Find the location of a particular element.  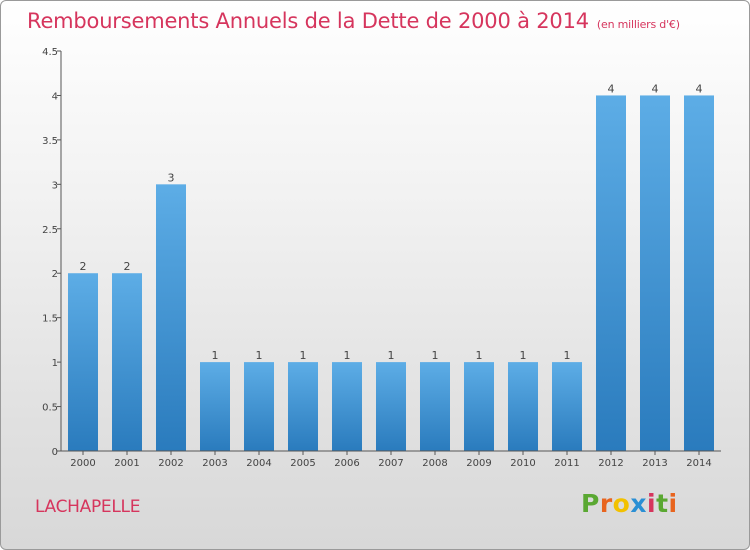

bar-2003 is located at coordinates (215, 406).